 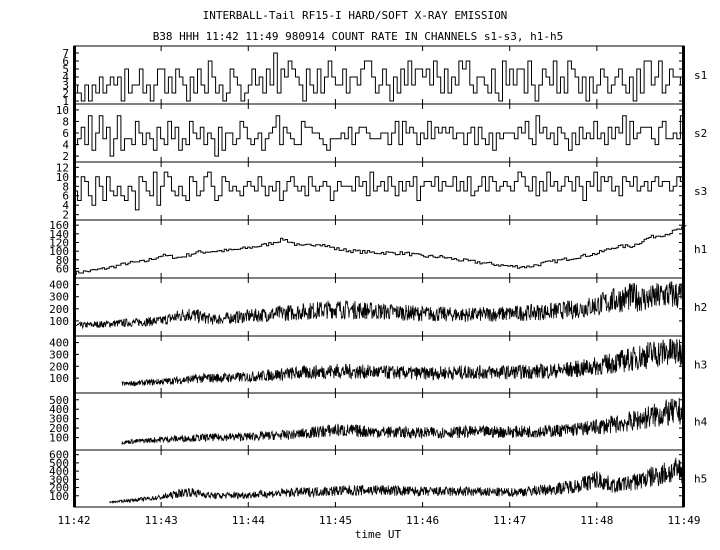 I want to click on series-h1, so click(x=380, y=250).